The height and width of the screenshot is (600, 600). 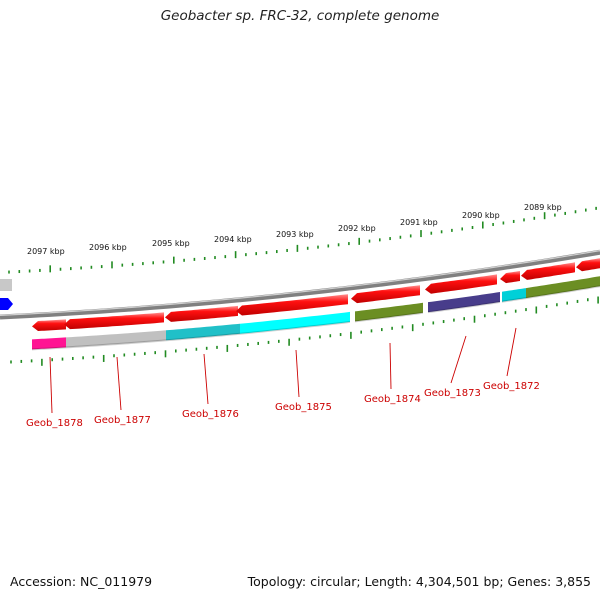 What do you see at coordinates (233, 239) in the screenshot?
I see `tick-label-3: 2094 kbp` at bounding box center [233, 239].